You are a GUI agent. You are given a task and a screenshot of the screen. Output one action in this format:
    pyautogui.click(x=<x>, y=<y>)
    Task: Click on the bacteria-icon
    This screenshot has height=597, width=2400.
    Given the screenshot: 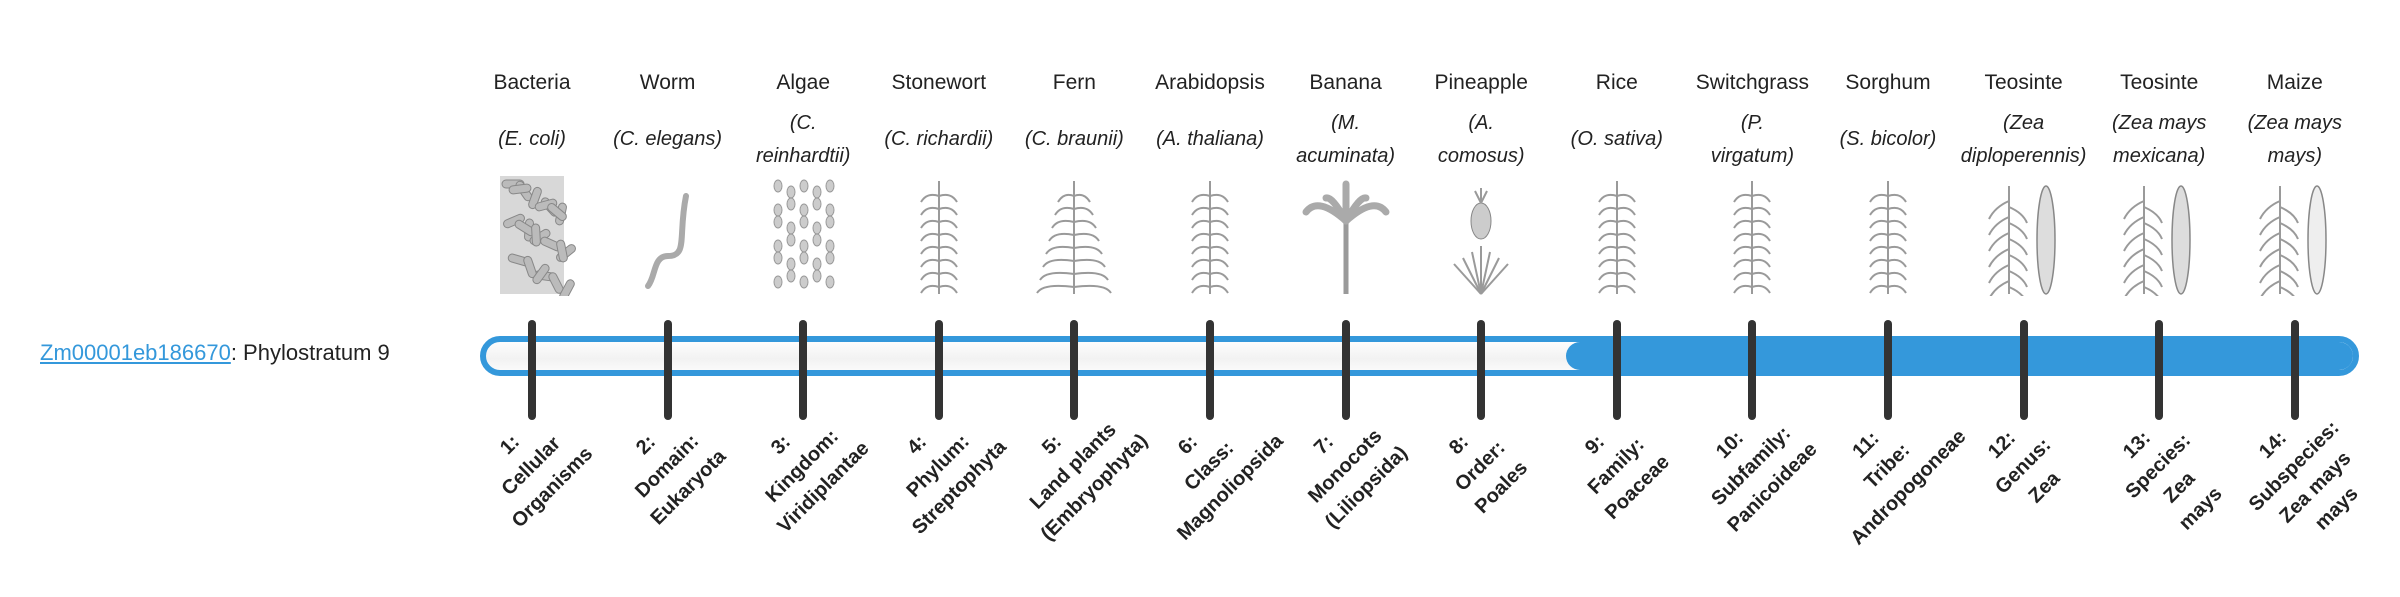 What is the action you would take?
    pyautogui.click(x=532, y=238)
    